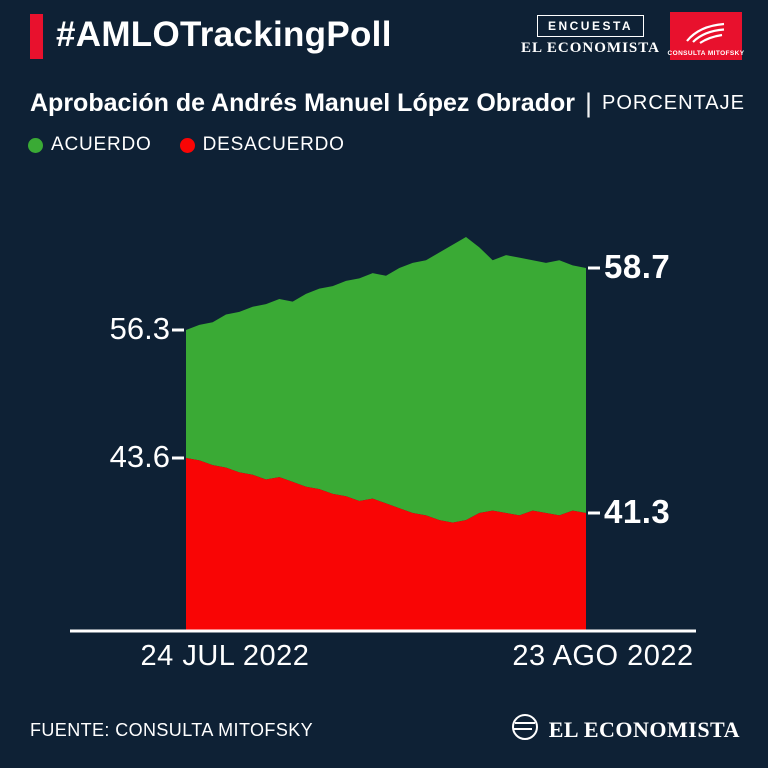 This screenshot has height=768, width=768. What do you see at coordinates (35, 145) in the screenshot?
I see `acuerdo-dot-icon` at bounding box center [35, 145].